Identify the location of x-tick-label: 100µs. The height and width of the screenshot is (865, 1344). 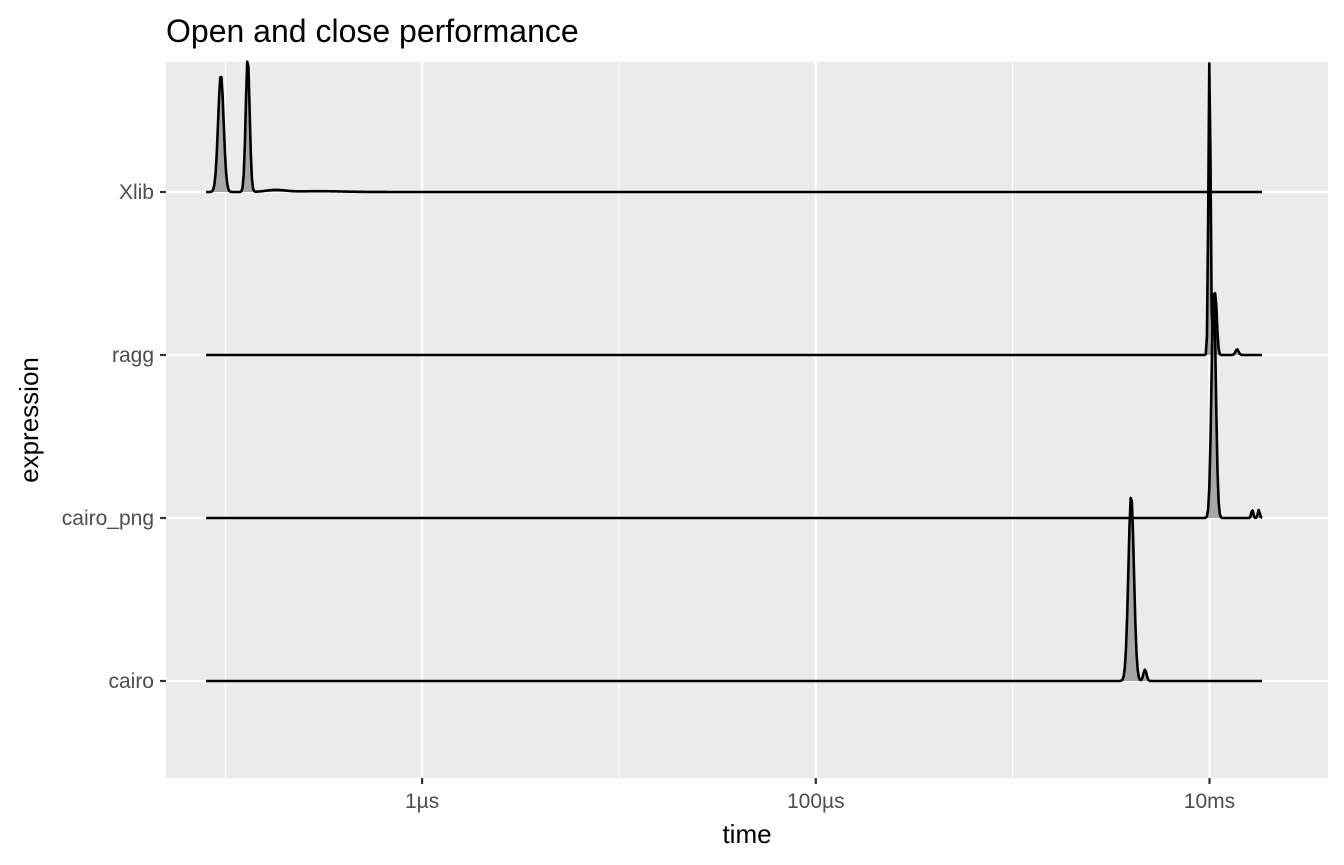
(816, 801).